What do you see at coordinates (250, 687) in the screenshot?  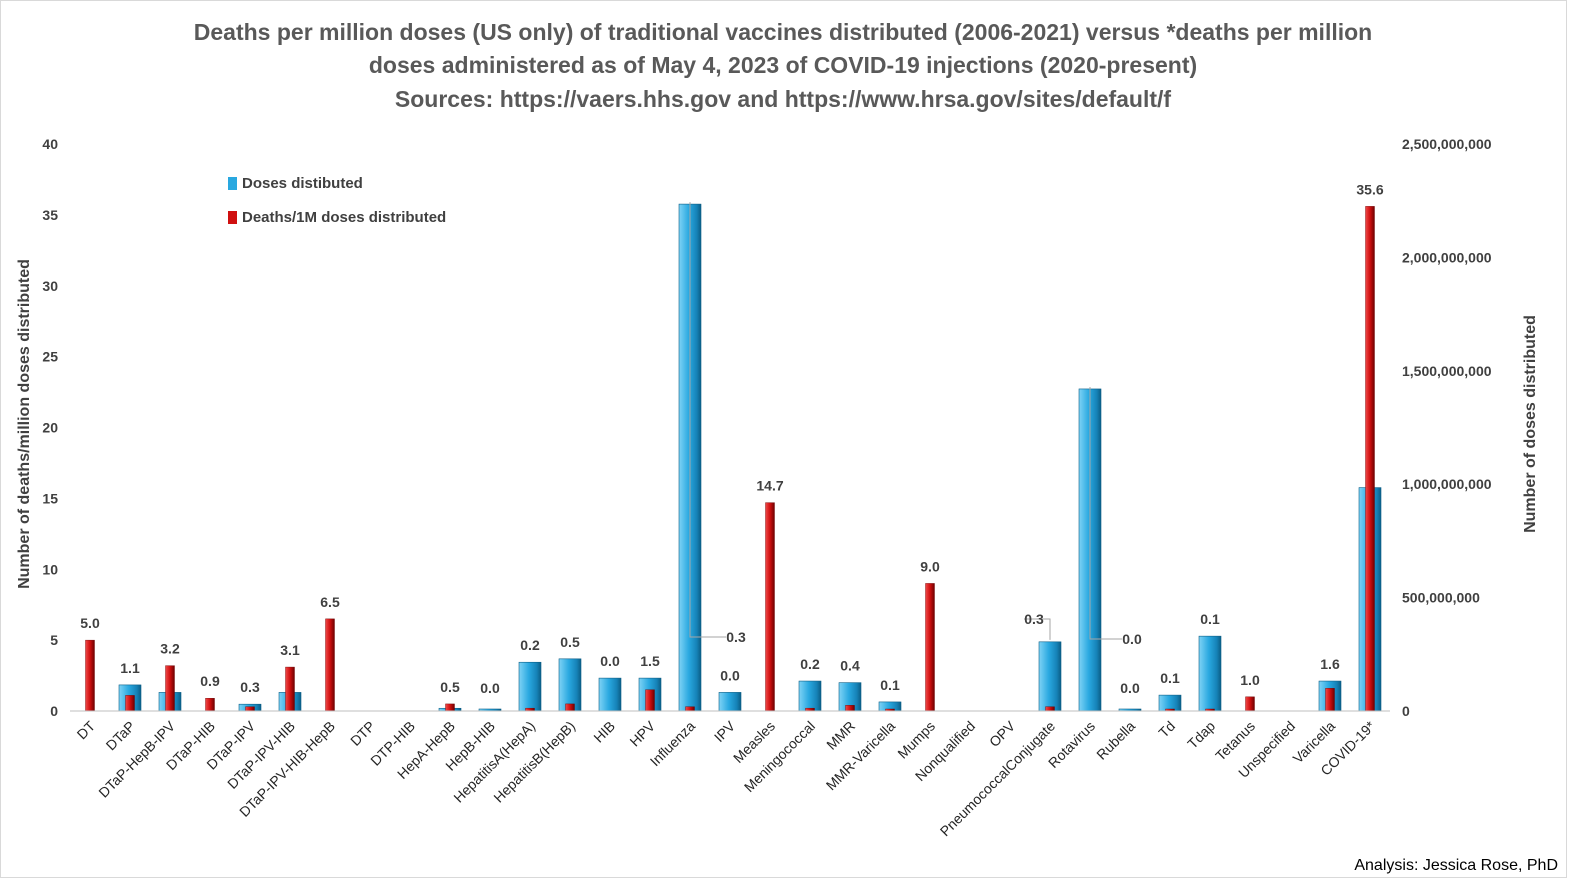 I see `data-label-4: 0.3` at bounding box center [250, 687].